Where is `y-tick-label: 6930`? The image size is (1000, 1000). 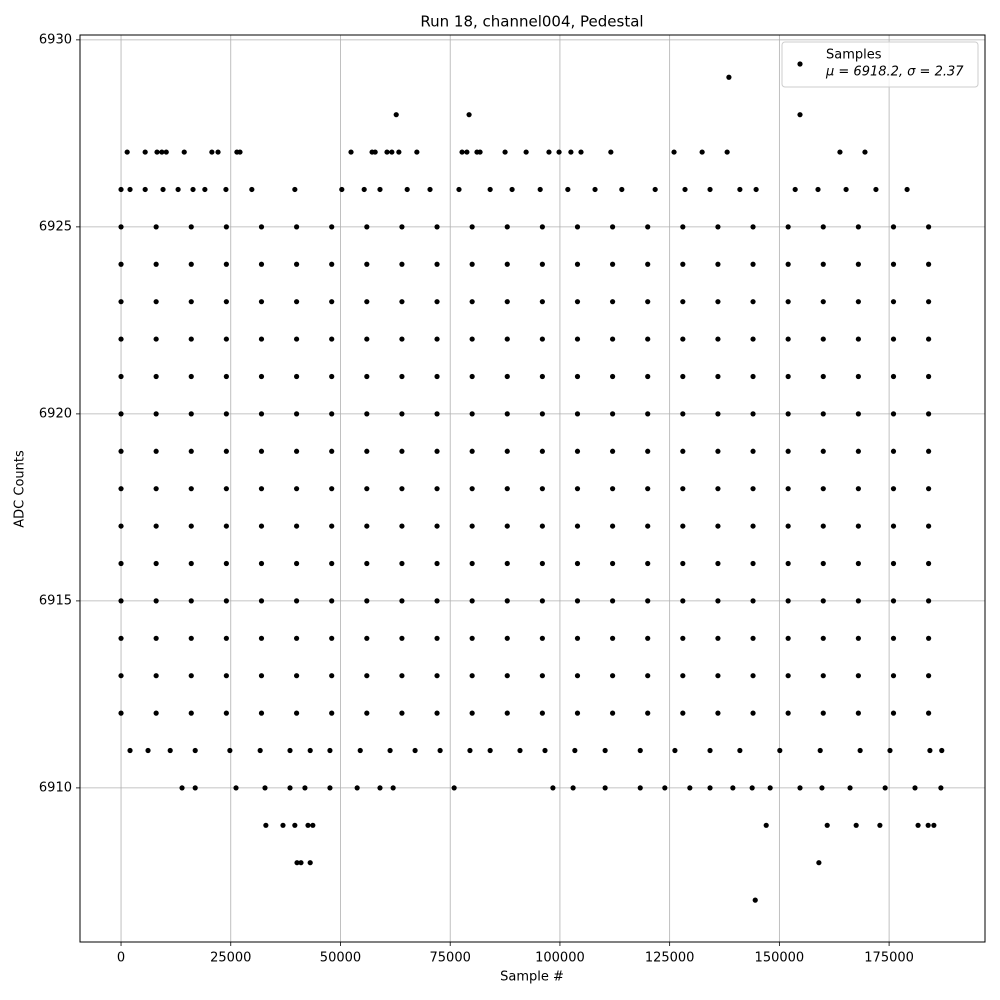
y-tick-label: 6930 is located at coordinates (55, 39).